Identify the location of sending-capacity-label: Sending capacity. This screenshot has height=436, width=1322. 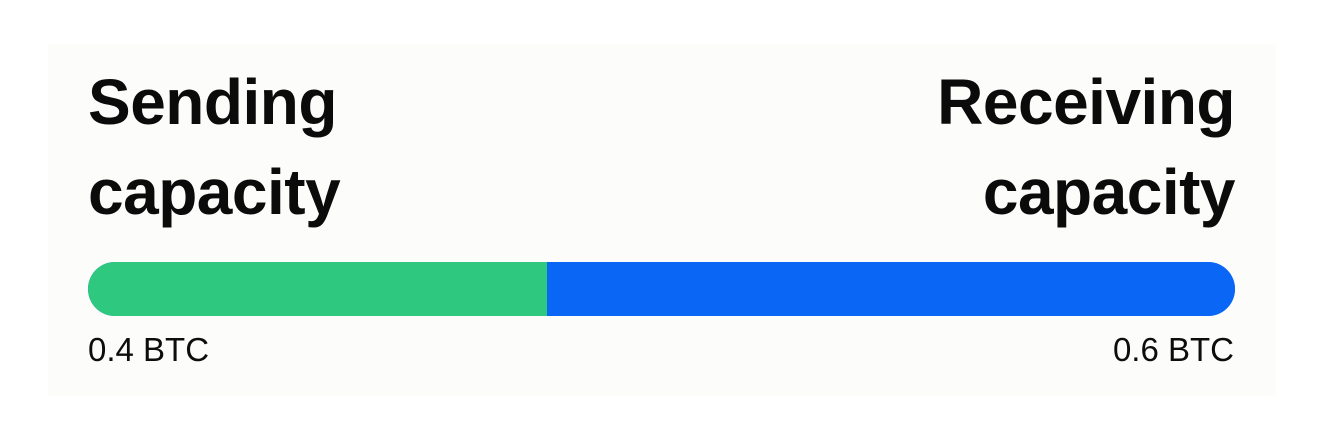
(298, 147).